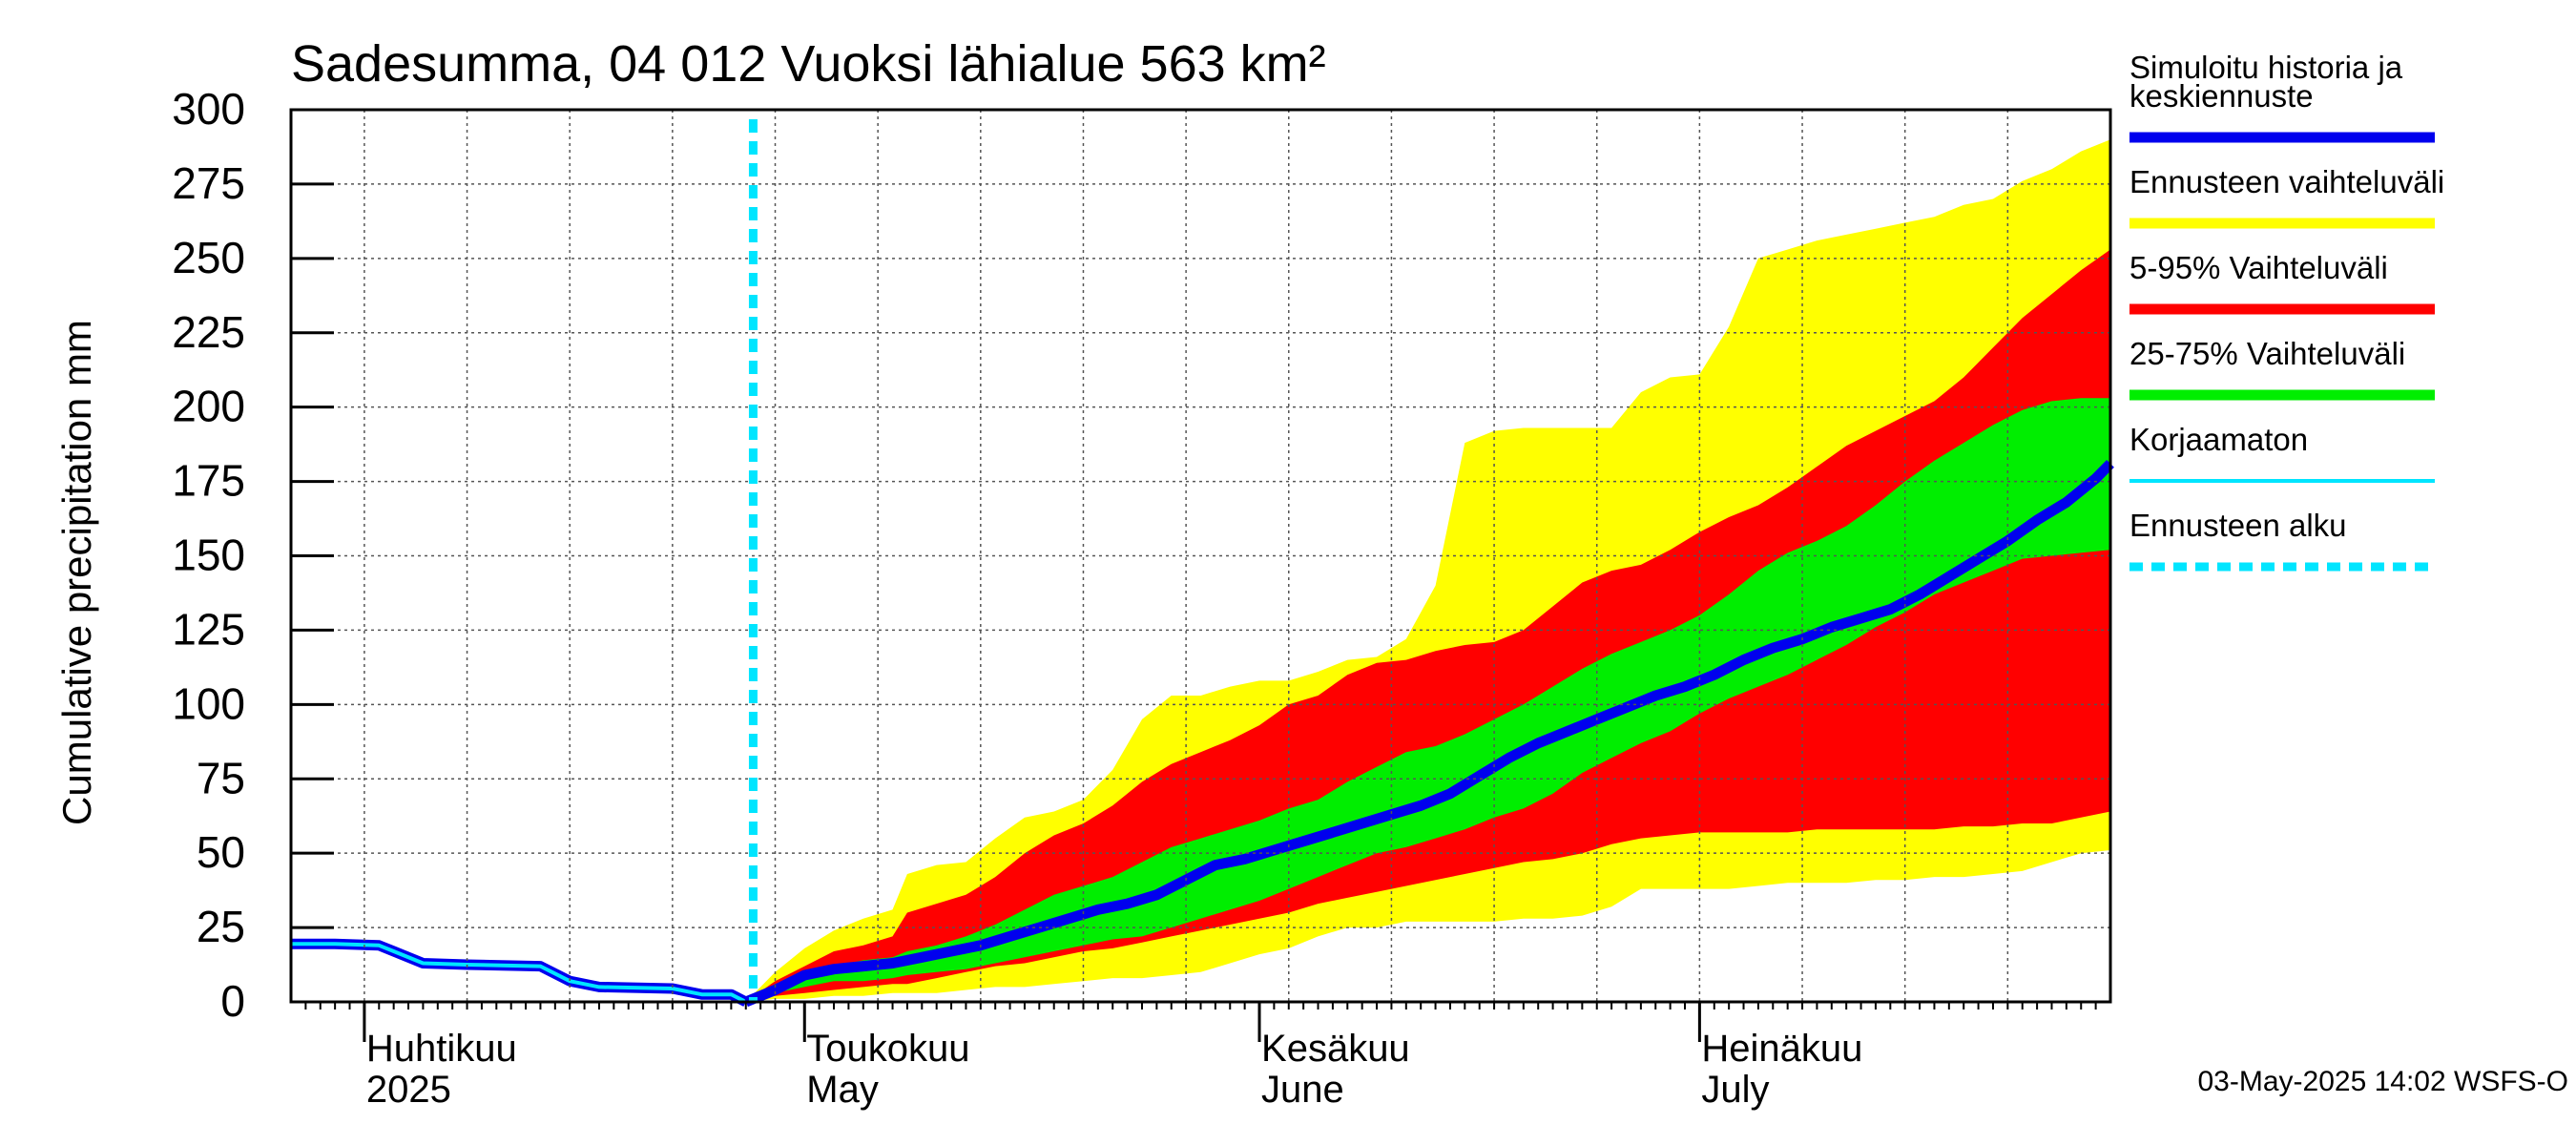 This screenshot has width=2576, height=1145. Describe the element at coordinates (441, 1049) in the screenshot. I see `month-label-top: Huhtikuu` at that location.